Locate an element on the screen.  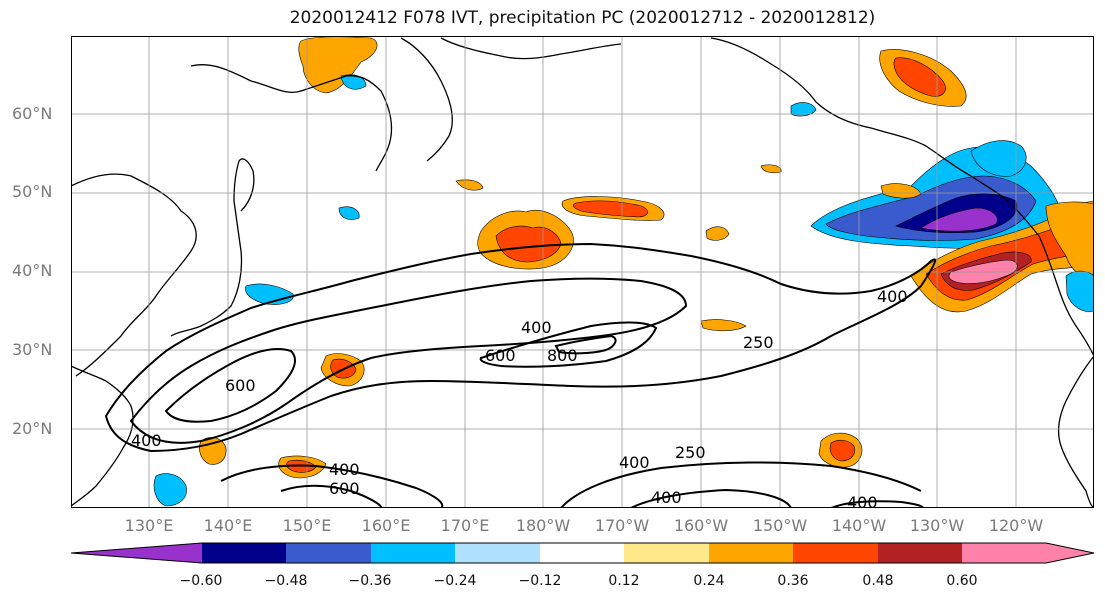
colorbar-outline is located at coordinates (582, 553).